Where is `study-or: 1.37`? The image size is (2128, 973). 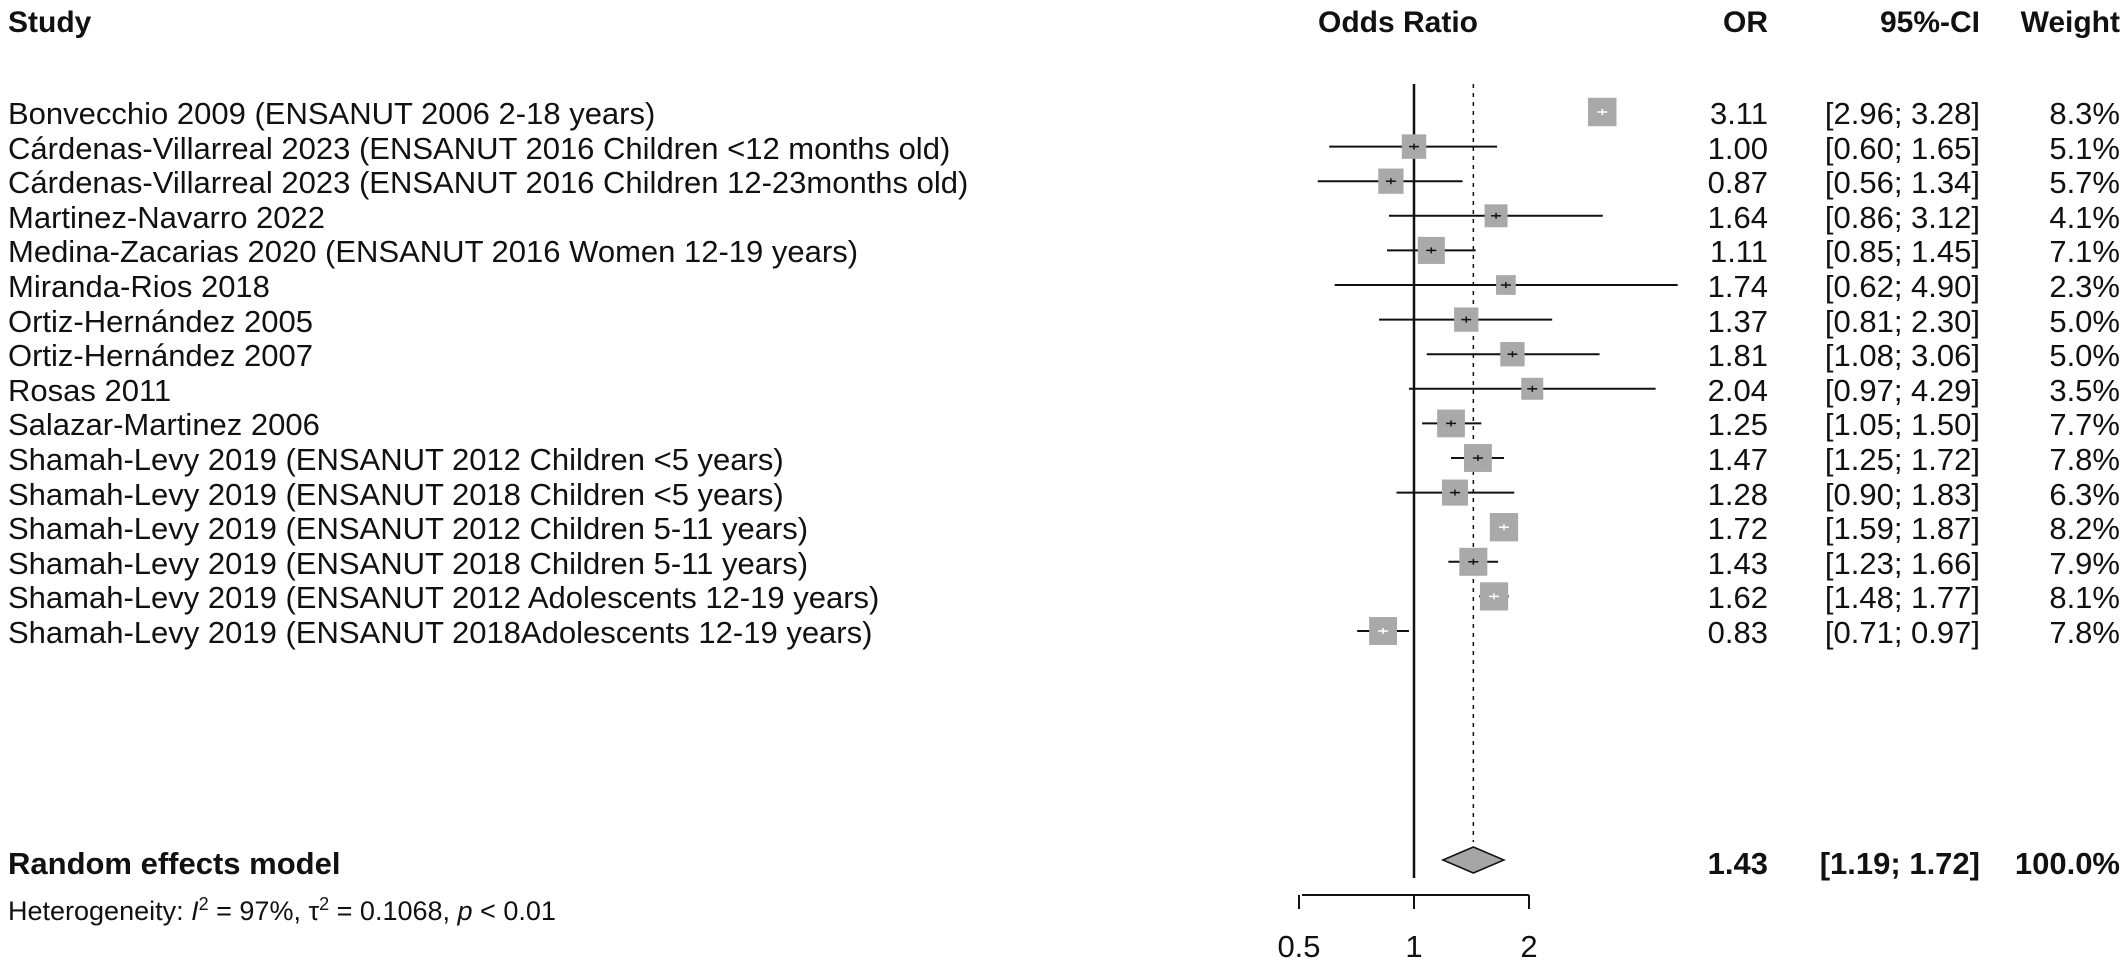
study-or: 1.37 is located at coordinates (1737, 321).